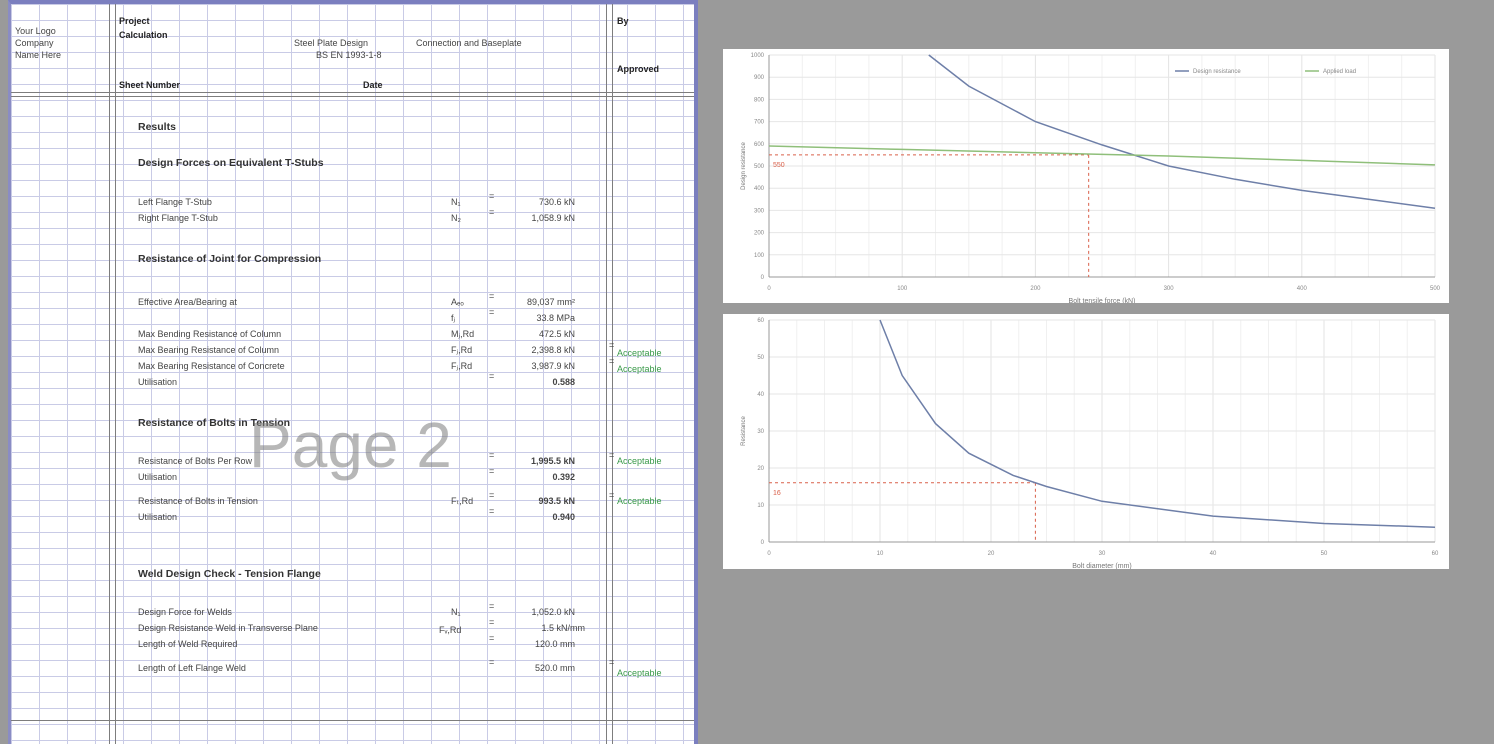 The image size is (1494, 744). What do you see at coordinates (450, 630) in the screenshot?
I see `row-symbol: Fᵥ,Rd` at bounding box center [450, 630].